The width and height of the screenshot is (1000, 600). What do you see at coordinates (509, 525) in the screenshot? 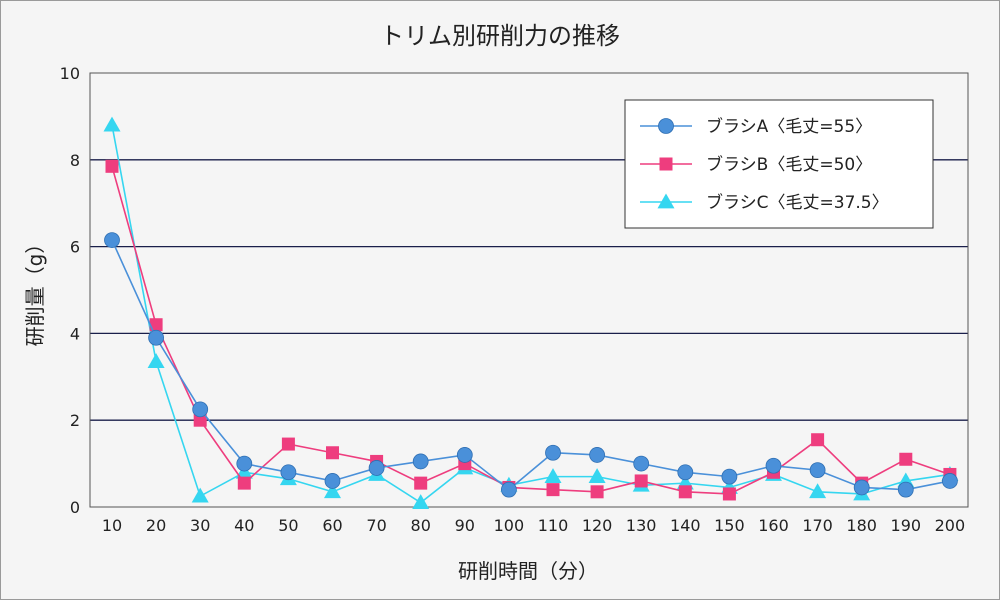
I see `x-tick-label: 100` at bounding box center [509, 525].